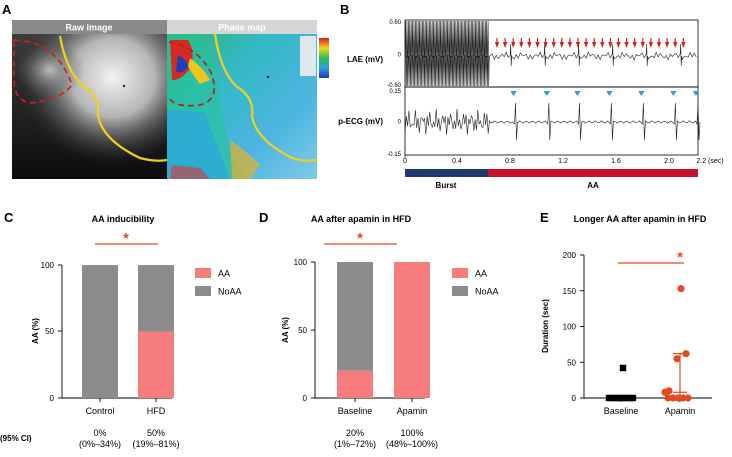  I want to click on chart-c-ci-hfd-value: 50%, so click(156, 433).